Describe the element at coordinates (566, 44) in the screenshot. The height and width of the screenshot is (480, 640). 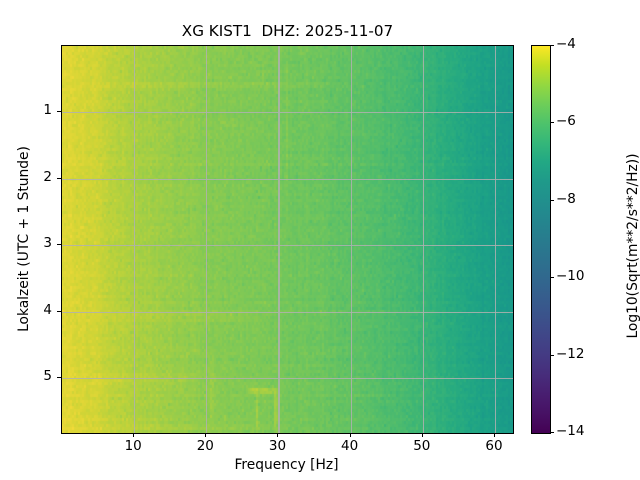
I see `colorbar-tick-label: −4` at that location.